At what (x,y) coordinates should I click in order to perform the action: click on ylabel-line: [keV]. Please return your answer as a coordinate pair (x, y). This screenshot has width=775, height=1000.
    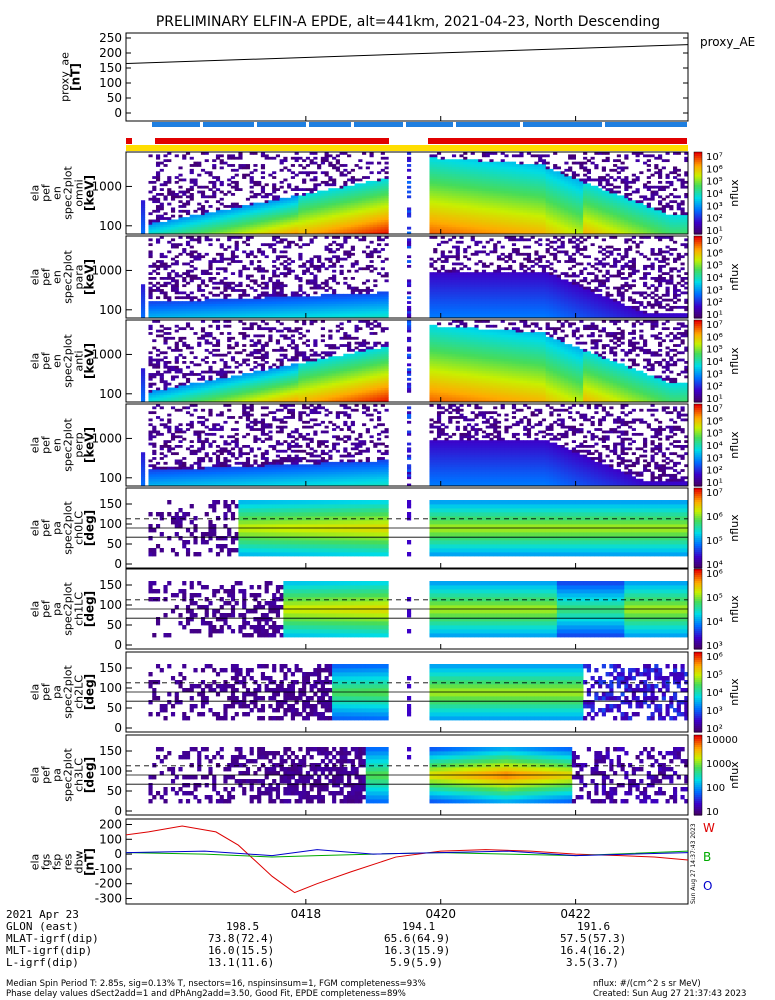
    Looking at the image, I should click on (90, 193).